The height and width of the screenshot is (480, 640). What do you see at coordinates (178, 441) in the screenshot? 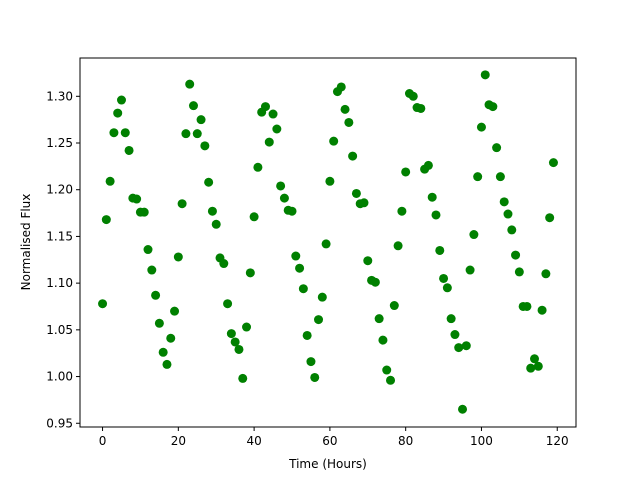
I see `x-tick-label: 20` at bounding box center [178, 441].